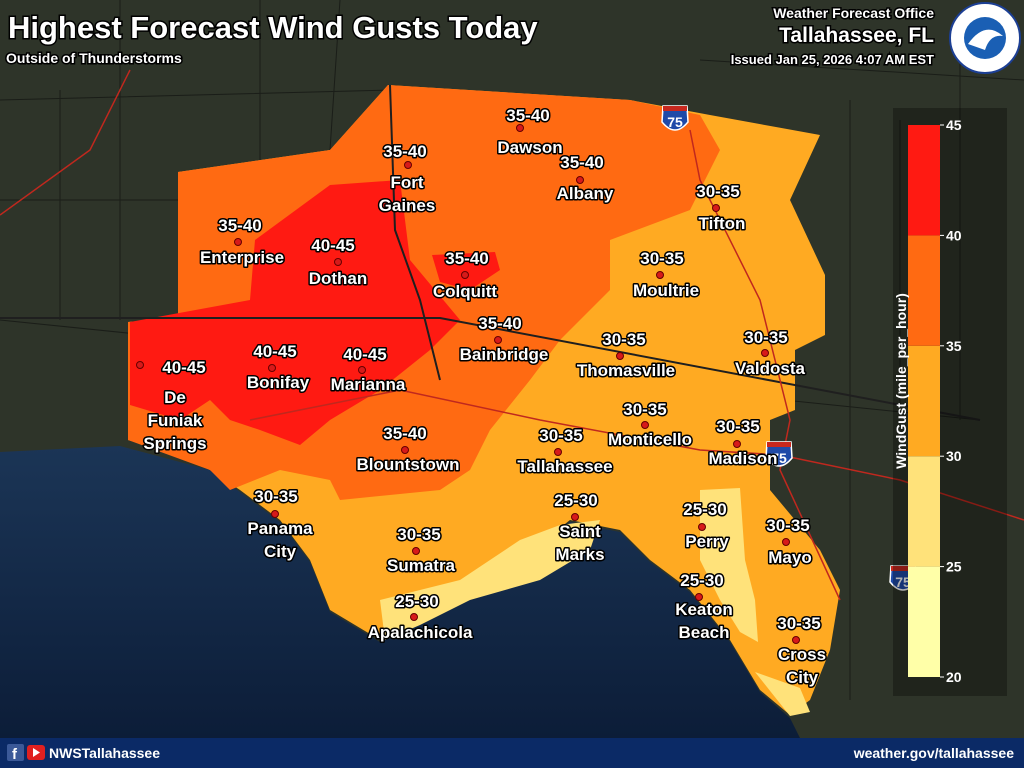 Image resolution: width=1024 pixels, height=768 pixels. Describe the element at coordinates (625, 355) in the screenshot. I see `city: 30-35 Thomasville` at that location.